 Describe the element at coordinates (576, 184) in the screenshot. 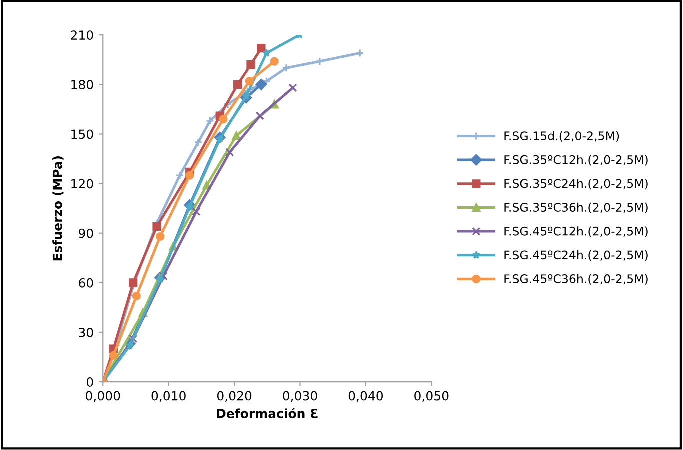

I see `legend-label: F.SG.35ºC24h.(2,0-2,5M)` at that location.